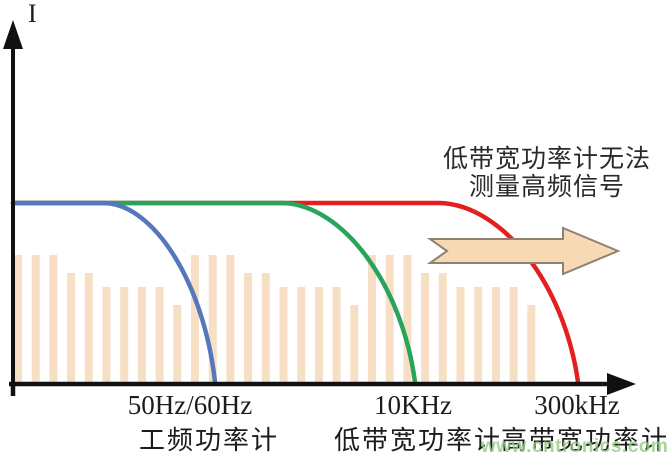 The height and width of the screenshot is (464, 667). Describe the element at coordinates (32, 14) in the screenshot. I see `y-axis-label: I` at that location.